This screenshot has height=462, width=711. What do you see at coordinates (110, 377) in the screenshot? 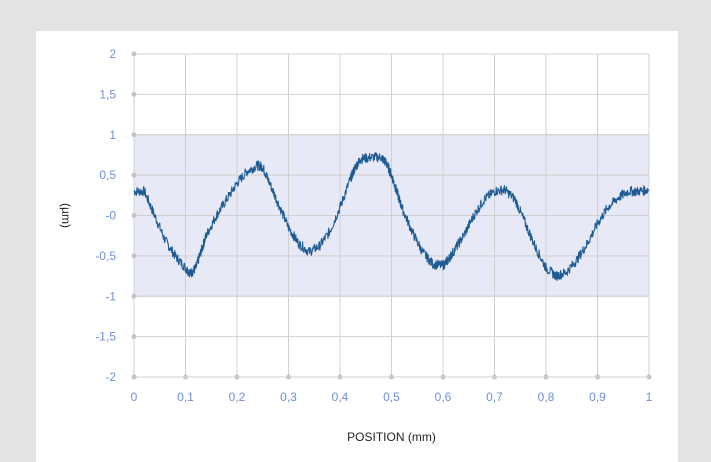
I see `y-tick-label: -2` at bounding box center [110, 377].